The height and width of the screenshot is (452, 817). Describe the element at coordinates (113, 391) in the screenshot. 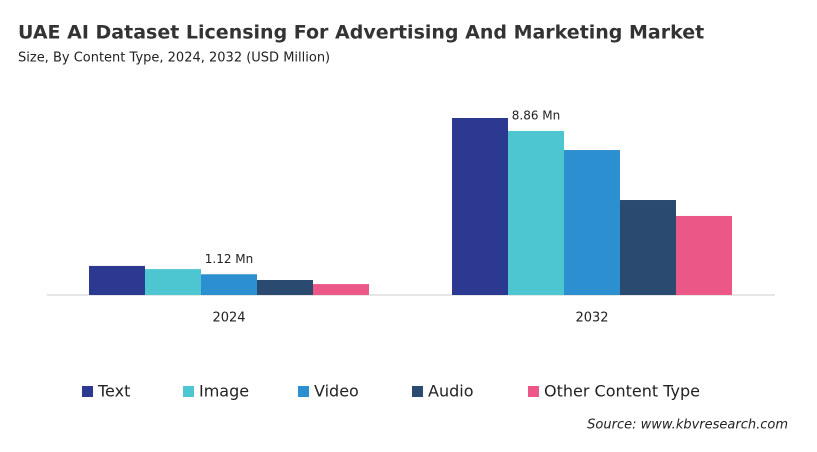

I see `legend-label: Text` at that location.